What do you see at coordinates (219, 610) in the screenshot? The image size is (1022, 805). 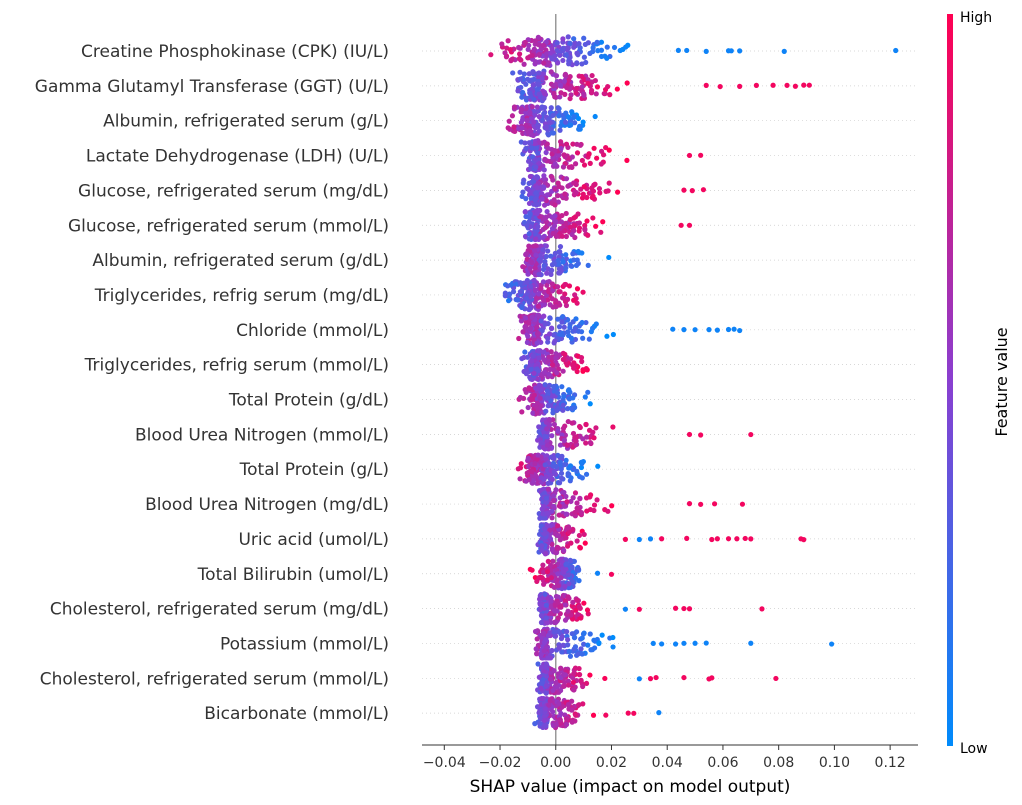 I see `feature-label: Cholesterol, refrigerated serum (mg/dL)` at bounding box center [219, 610].